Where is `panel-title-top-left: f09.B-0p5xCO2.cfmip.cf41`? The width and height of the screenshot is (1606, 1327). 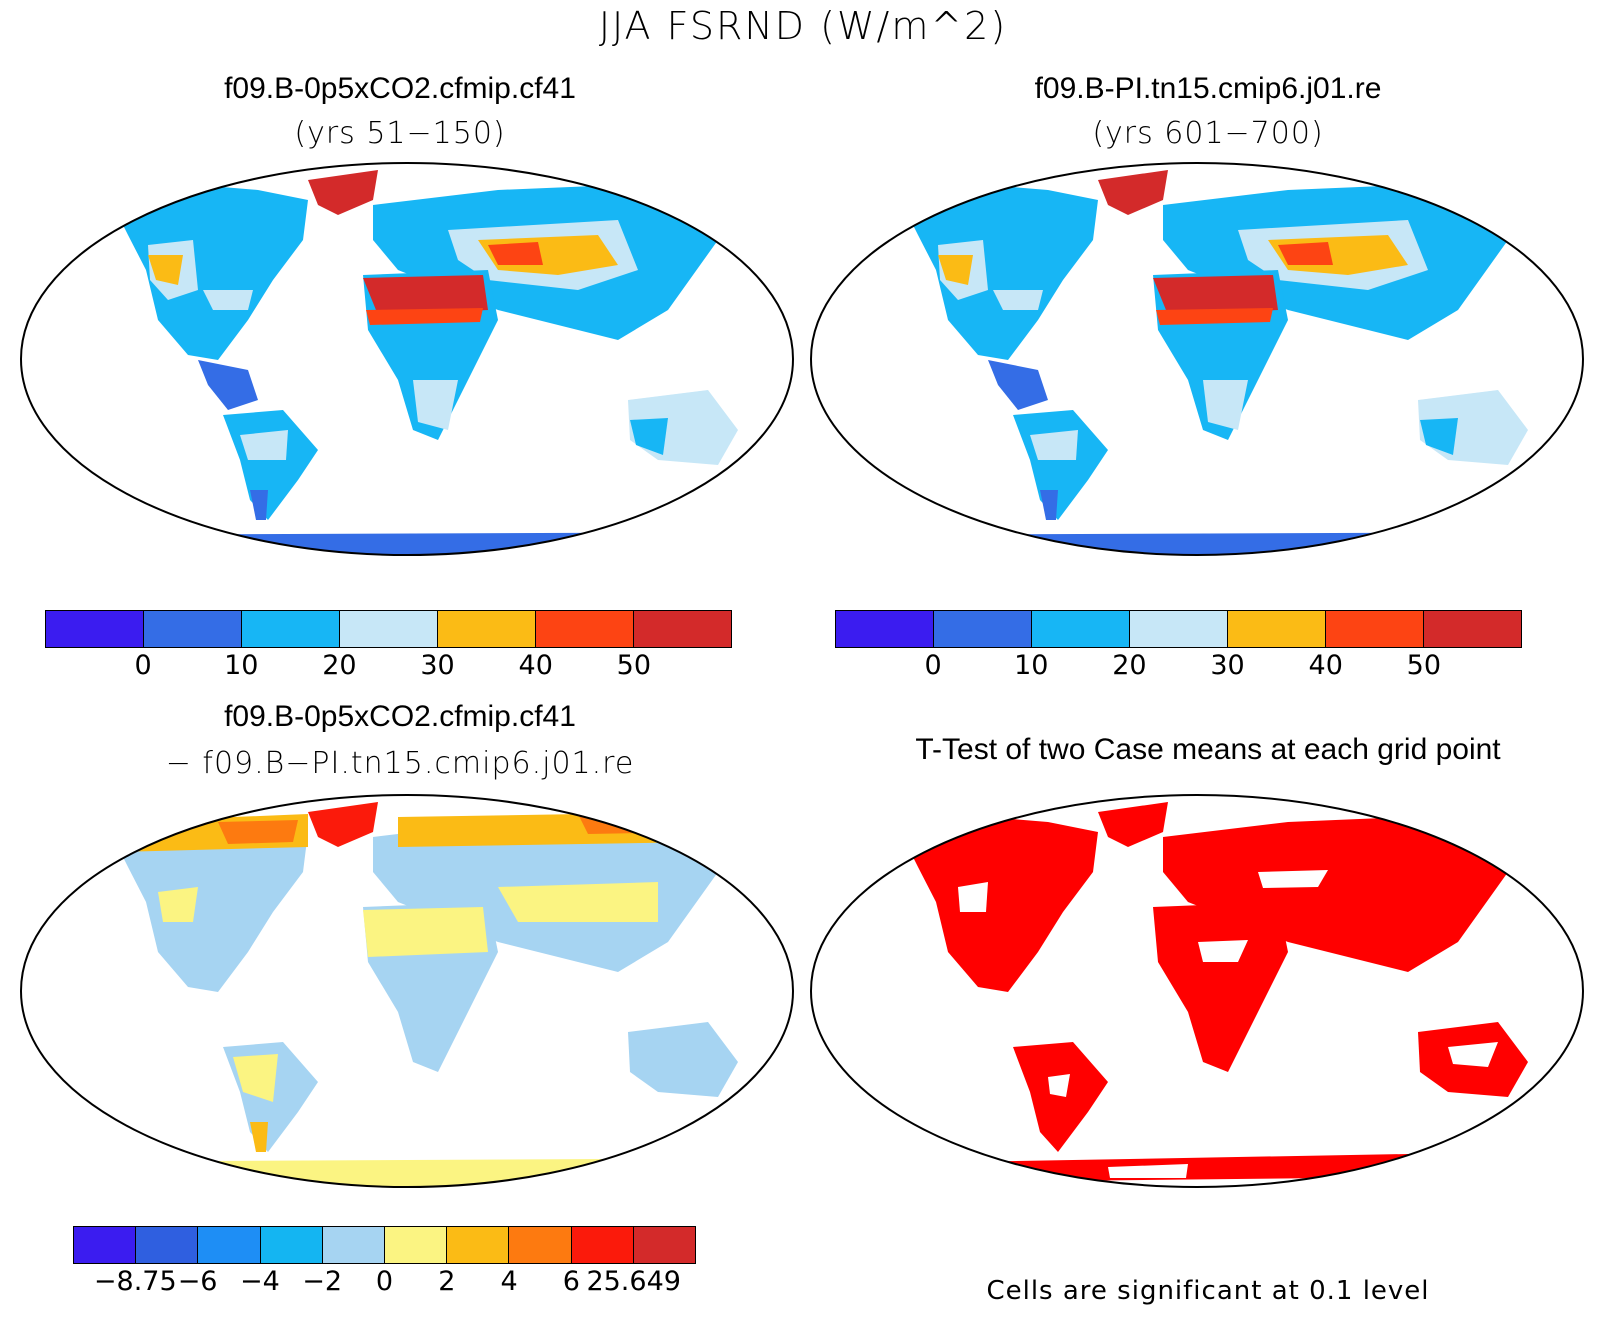
panel-title-top-left: f09.B-0p5xCO2.cfmip.cf41 is located at coordinates (400, 88).